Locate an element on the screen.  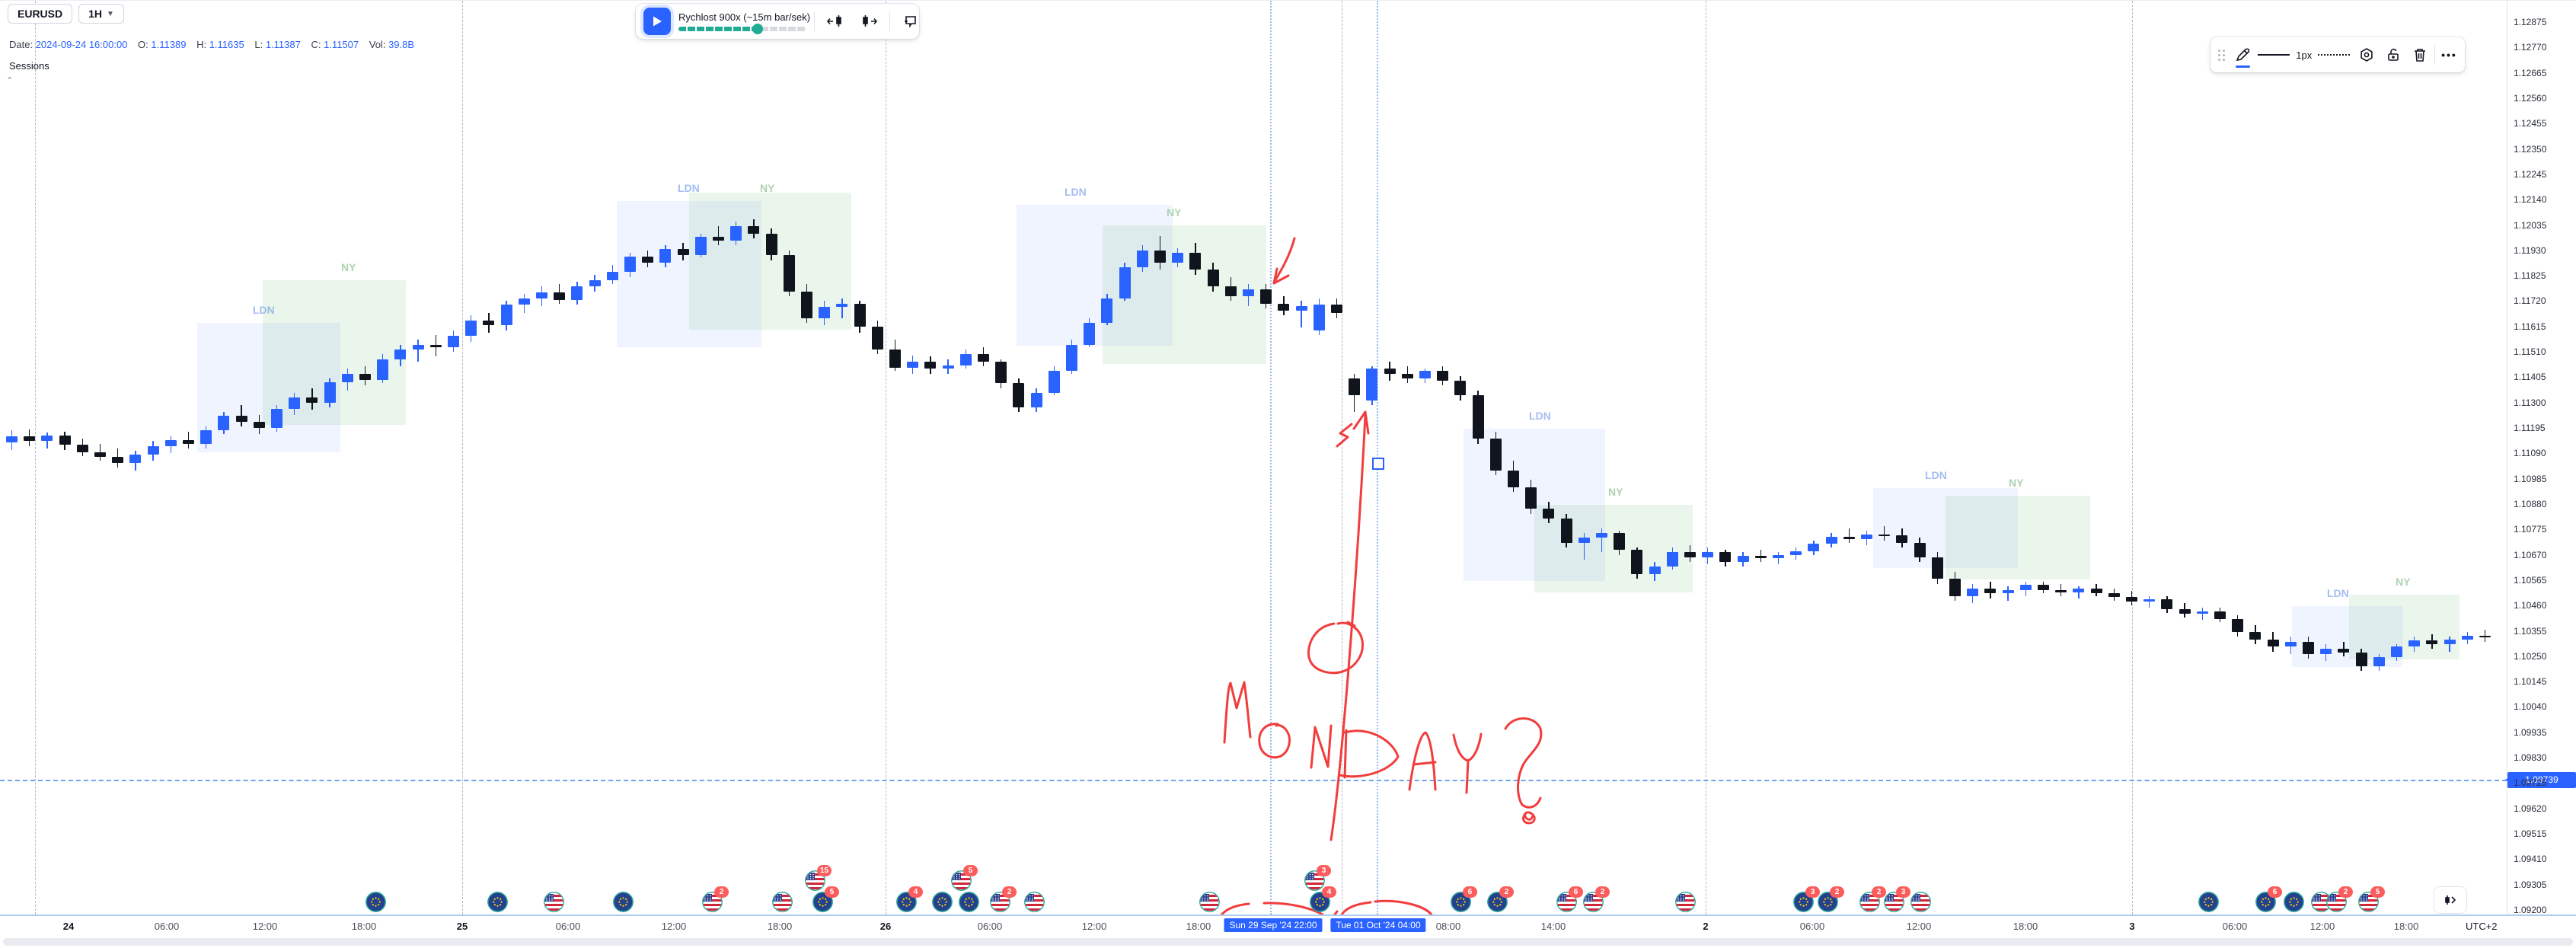
delete-button is located at coordinates (2419, 55).